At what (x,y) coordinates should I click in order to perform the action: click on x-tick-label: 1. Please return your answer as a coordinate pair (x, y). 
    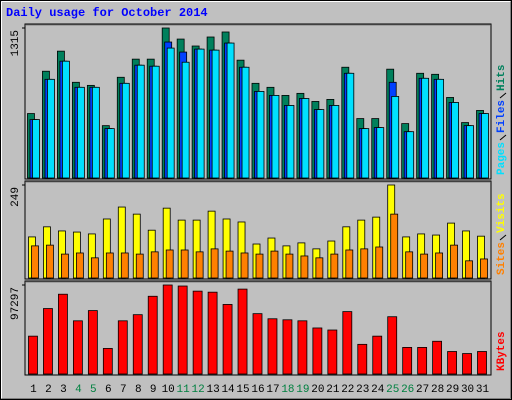
    Looking at the image, I should click on (33, 390).